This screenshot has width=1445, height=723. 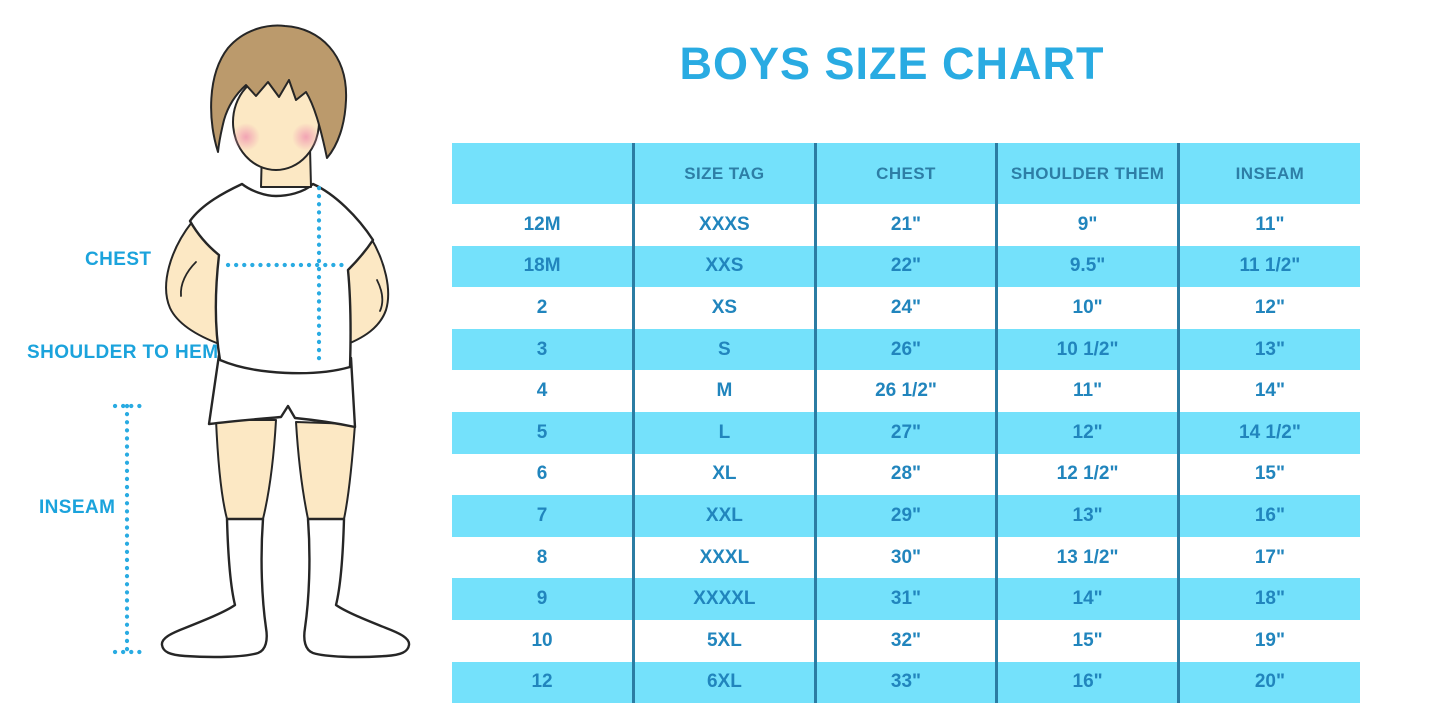 I want to click on table-cell: 13 1/2", so click(x=1087, y=557).